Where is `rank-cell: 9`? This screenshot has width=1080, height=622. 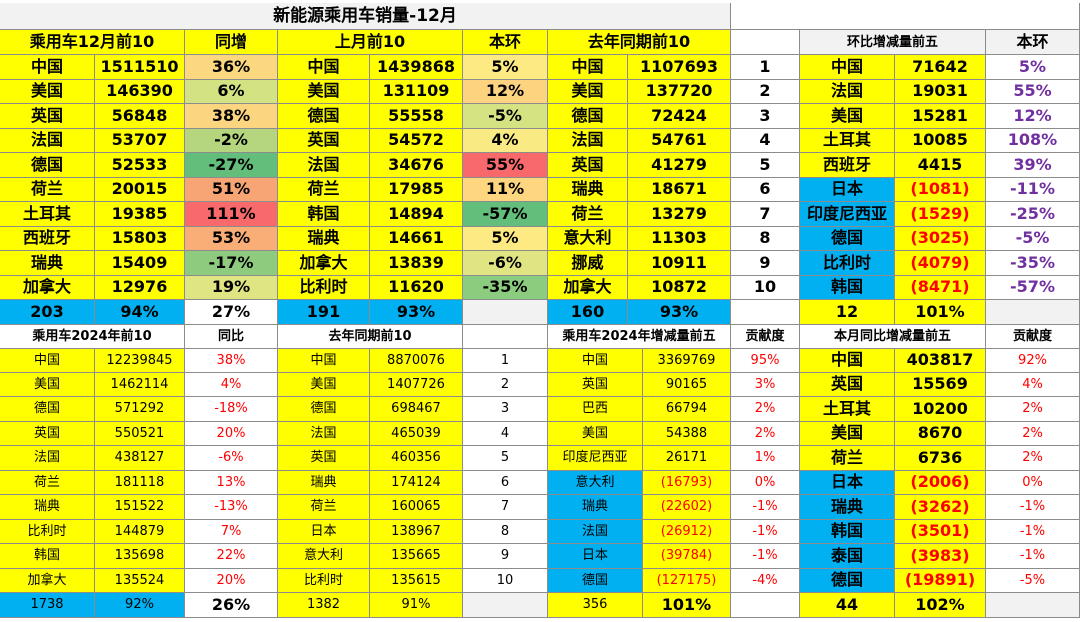 rank-cell: 9 is located at coordinates (505, 556).